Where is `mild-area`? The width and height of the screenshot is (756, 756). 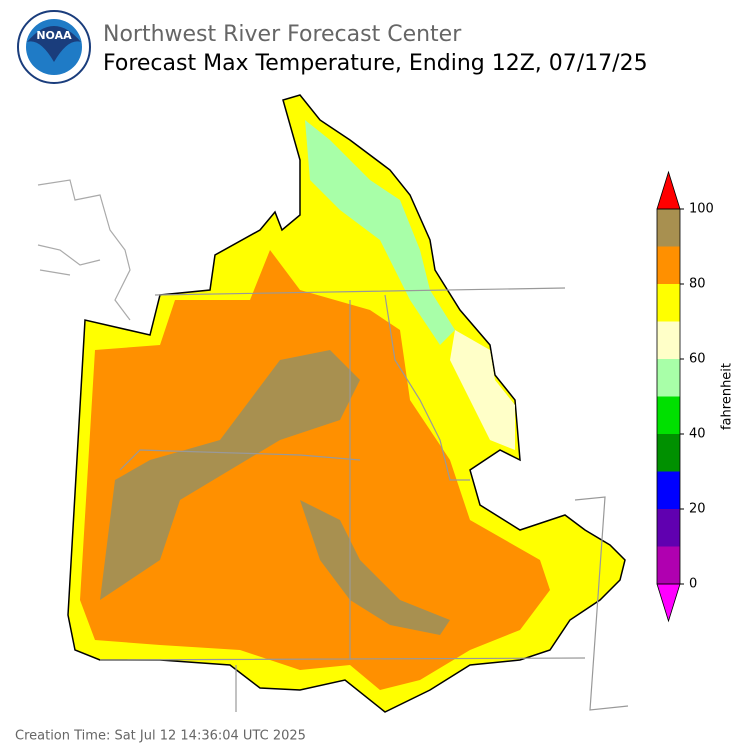
mild-area is located at coordinates (482, 390).